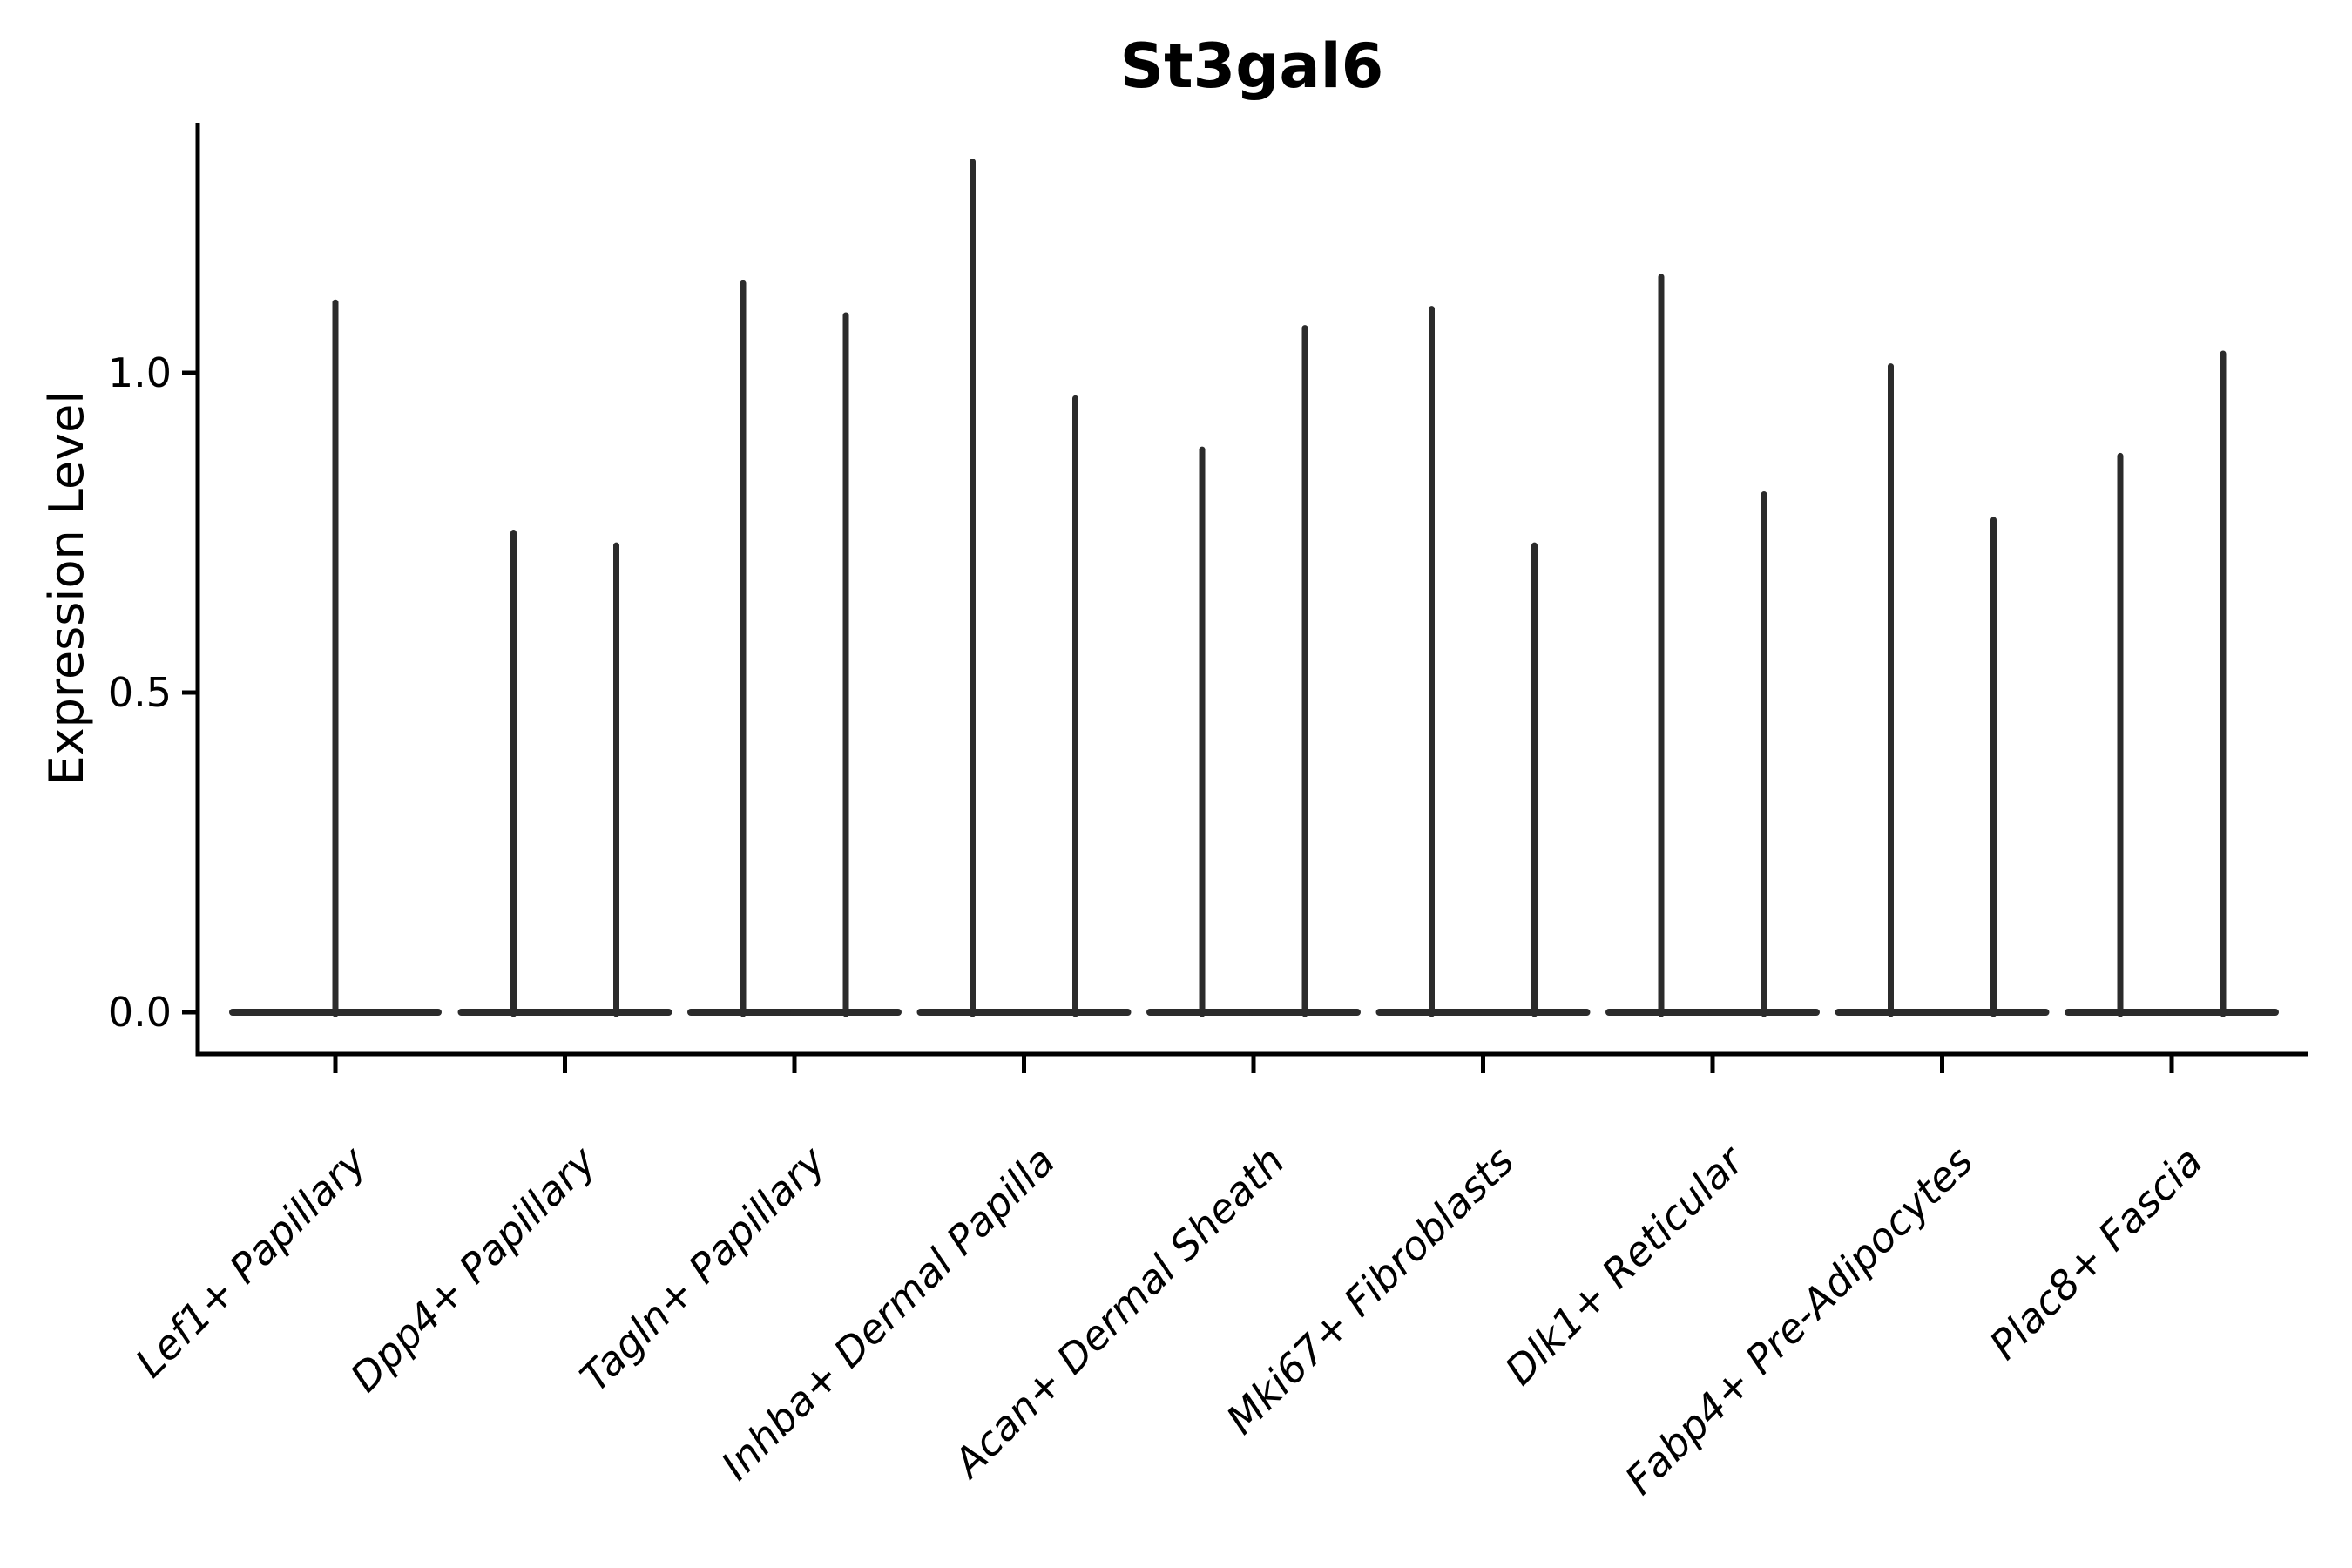 The height and width of the screenshot is (1568, 2352). What do you see at coordinates (473, 1269) in the screenshot?
I see `x-tick-label: Dpp4+ Papillary` at bounding box center [473, 1269].